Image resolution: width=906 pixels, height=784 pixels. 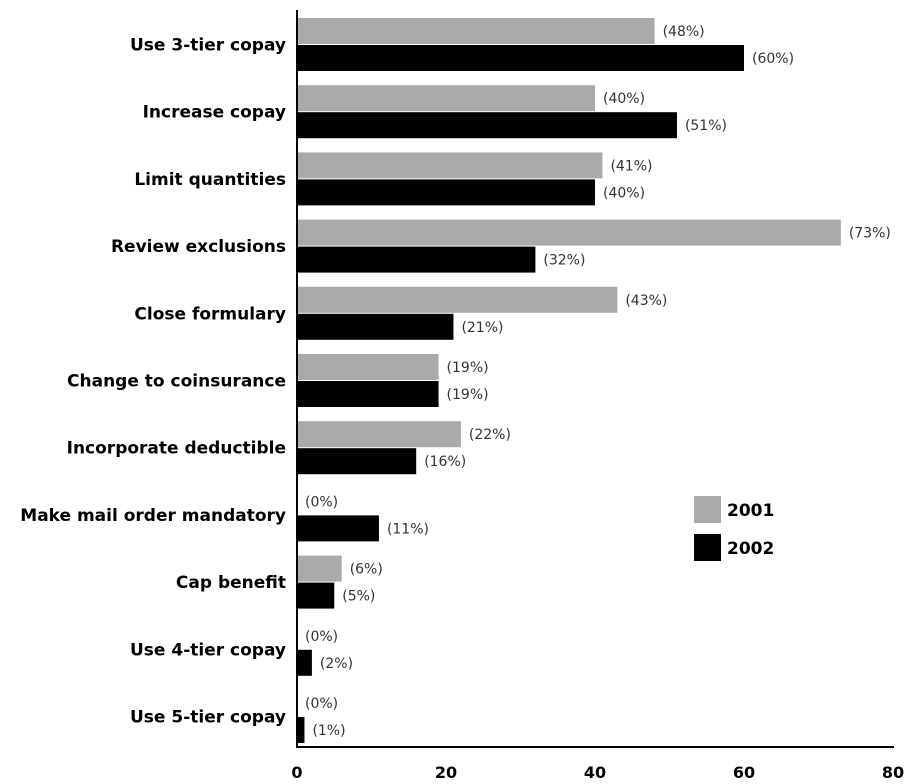 What do you see at coordinates (214, 113) in the screenshot?
I see `category-label: Increase copay` at bounding box center [214, 113].